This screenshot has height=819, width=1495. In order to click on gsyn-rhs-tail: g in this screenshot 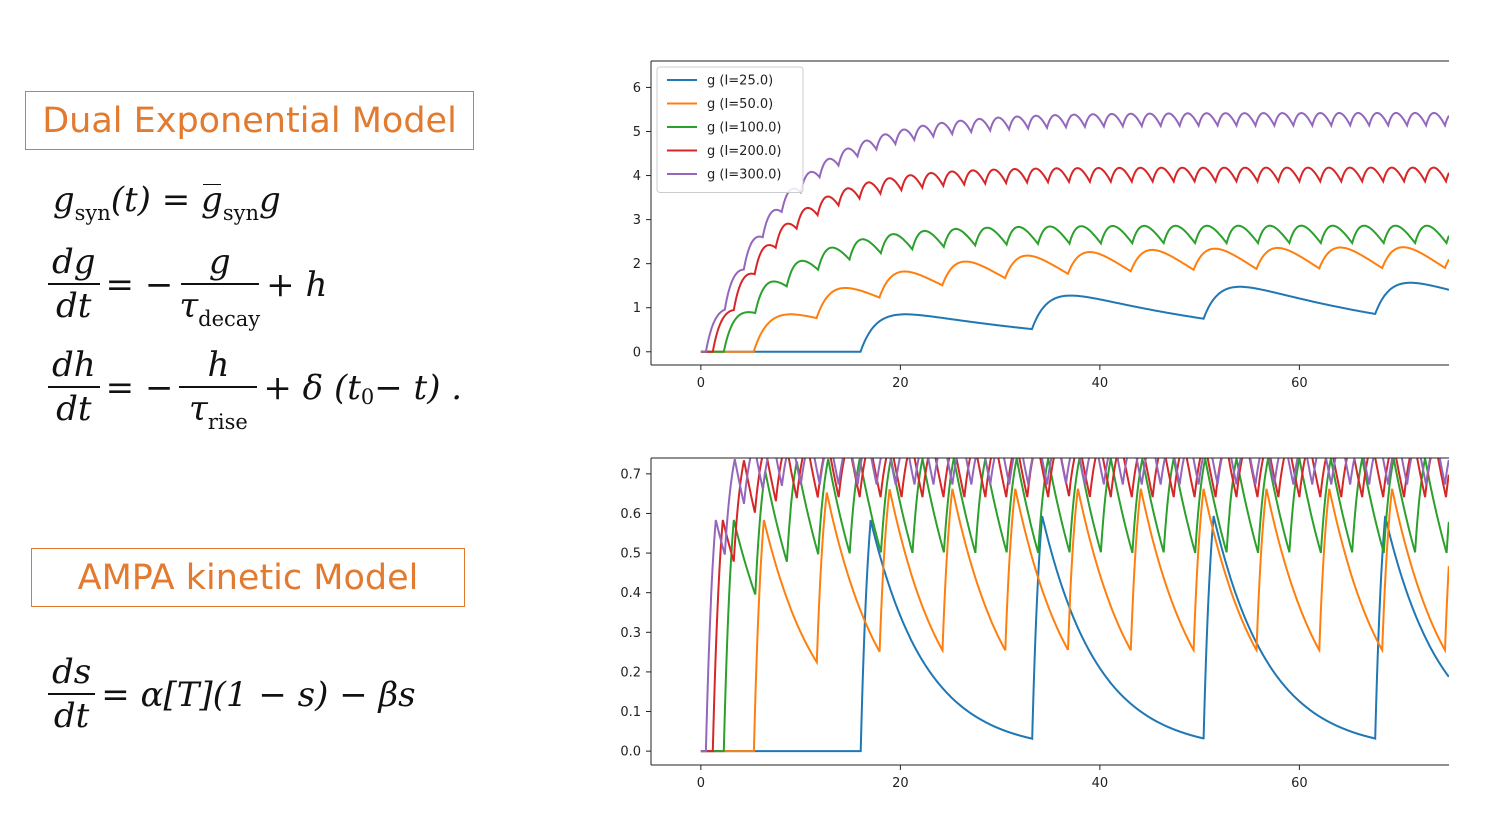, I will do `click(269, 200)`.